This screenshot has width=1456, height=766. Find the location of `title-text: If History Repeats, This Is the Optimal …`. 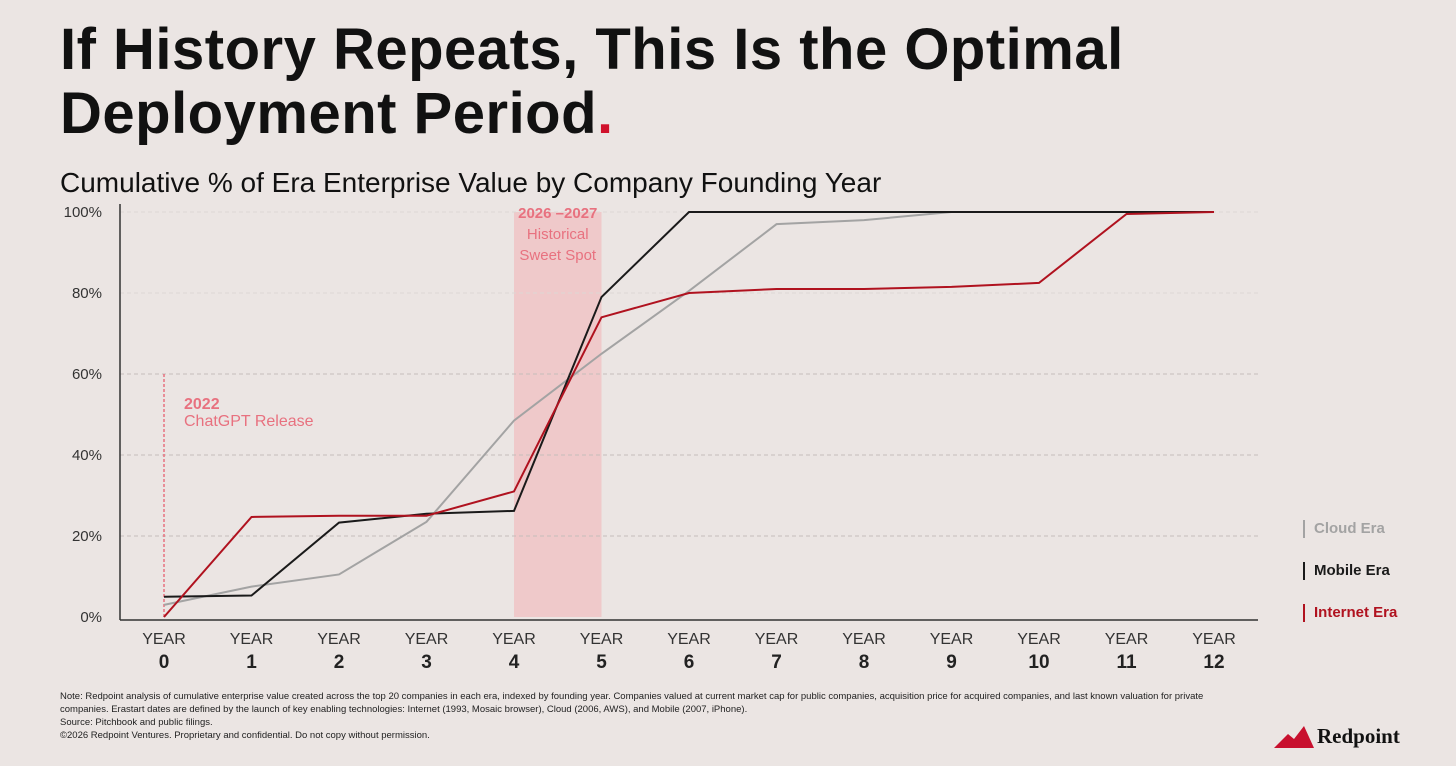

title-text: If History Repeats, This Is the Optimal … is located at coordinates (592, 81).